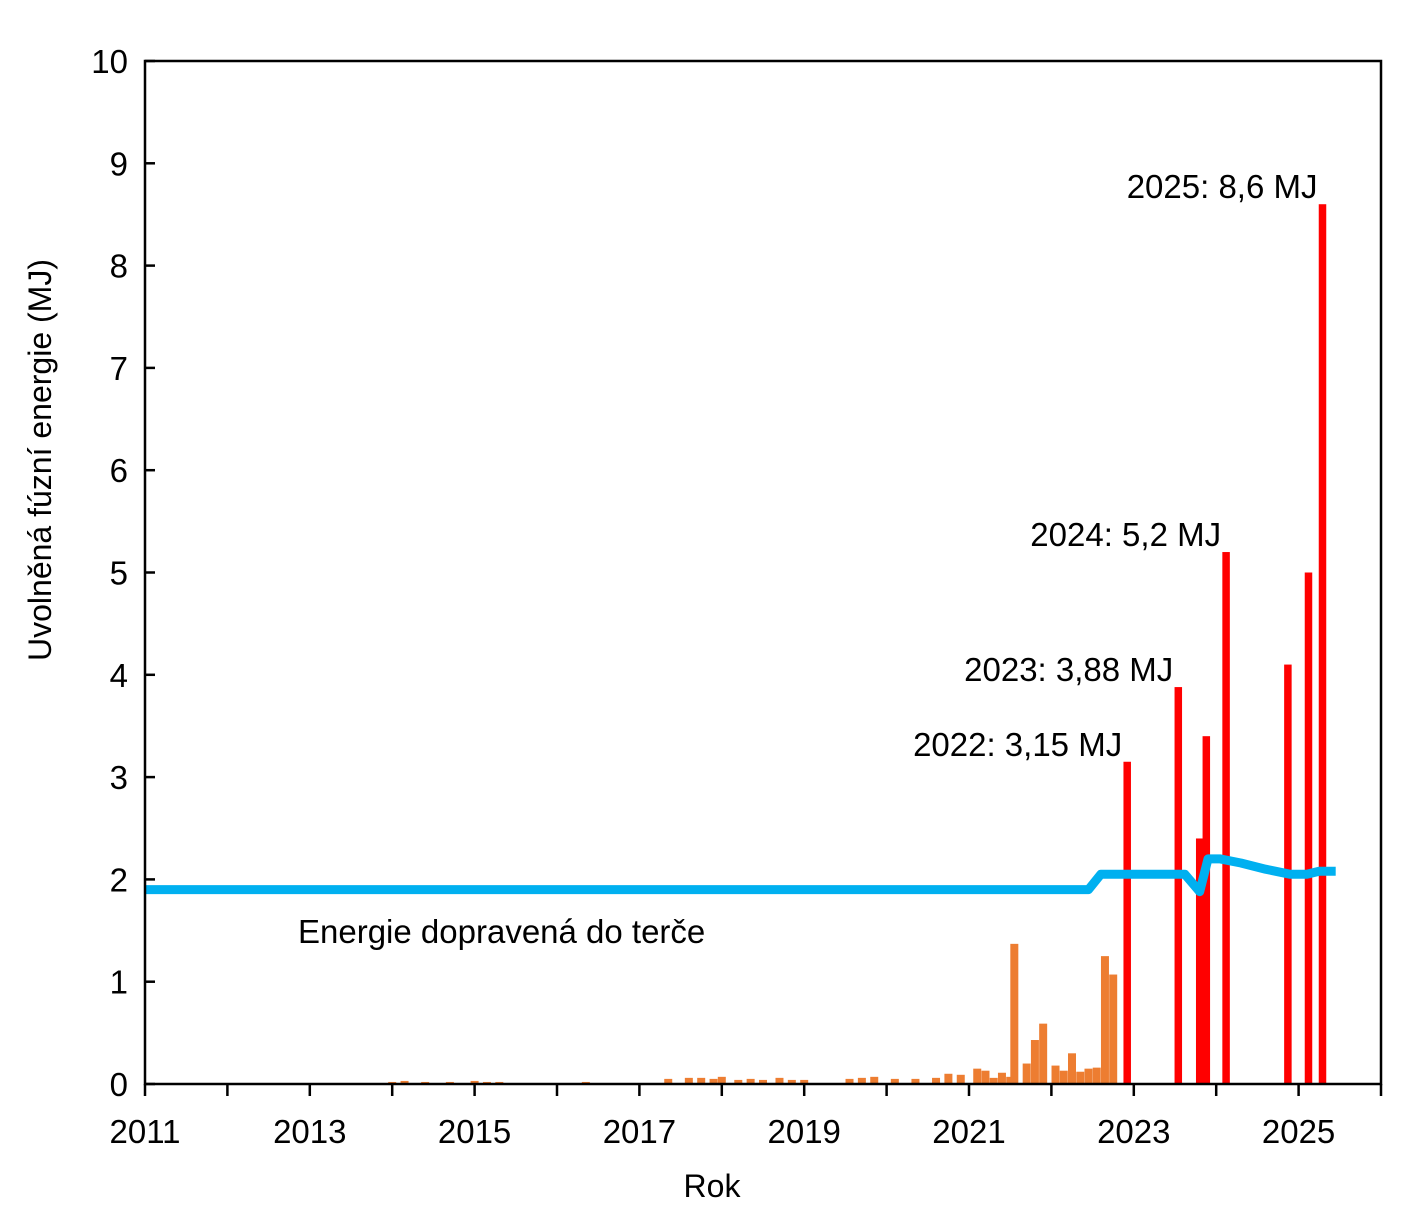 The height and width of the screenshot is (1230, 1422). I want to click on y-tick-label: 4, so click(119, 675).